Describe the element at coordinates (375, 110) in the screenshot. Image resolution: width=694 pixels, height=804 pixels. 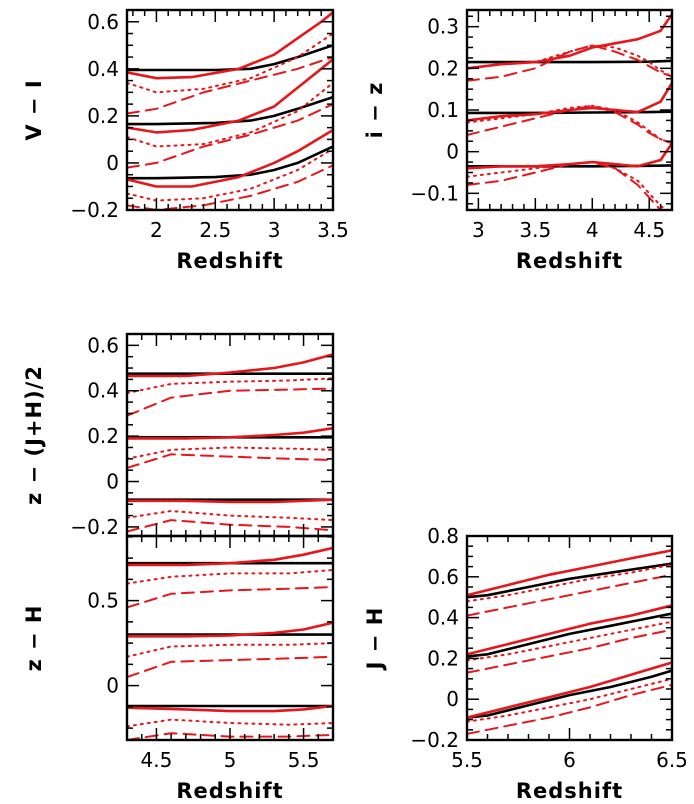
I see `y-axis-title: i − z` at that location.